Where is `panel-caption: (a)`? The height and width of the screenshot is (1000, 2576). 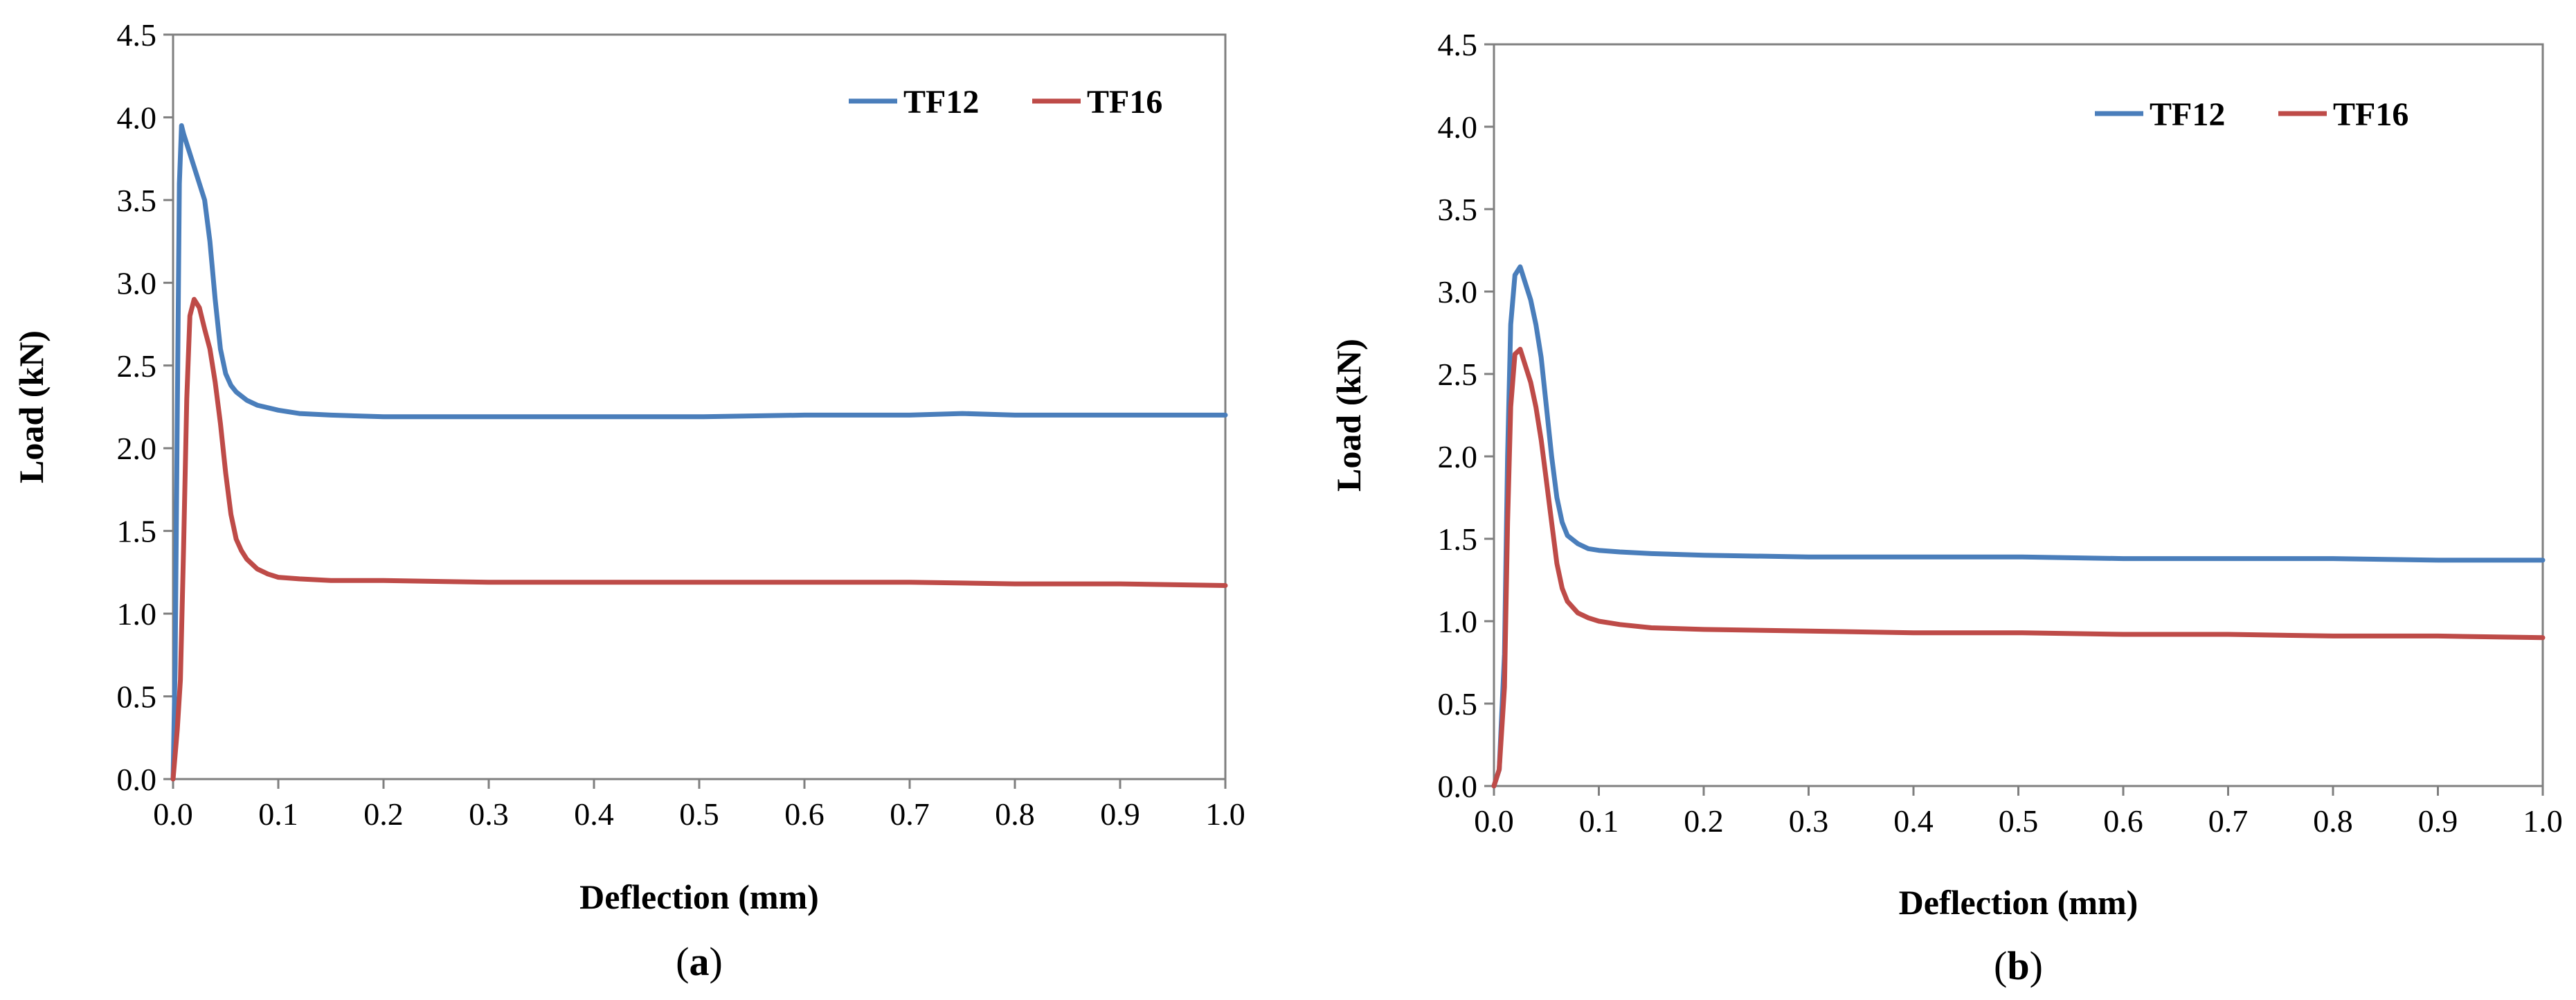 panel-caption: (a) is located at coordinates (699, 961).